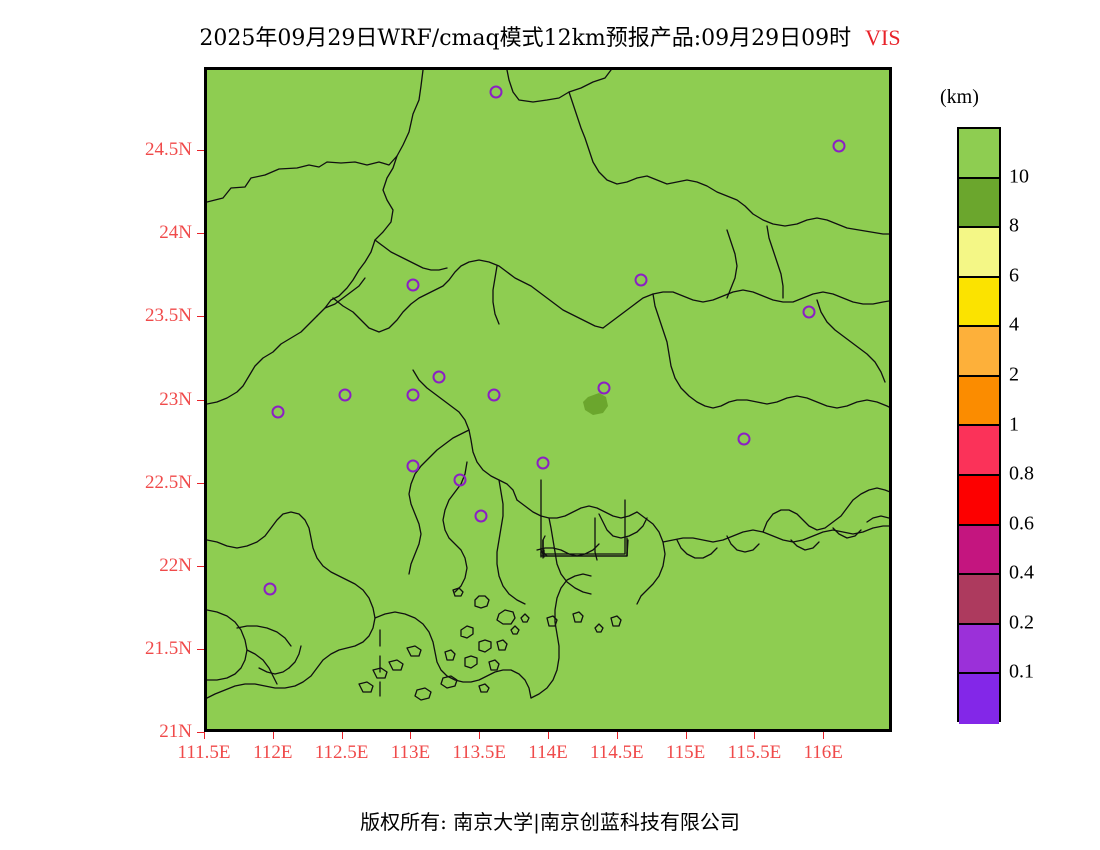 This screenshot has width=1100, height=850. I want to click on colorbar-tick-label: 10, so click(1019, 176).